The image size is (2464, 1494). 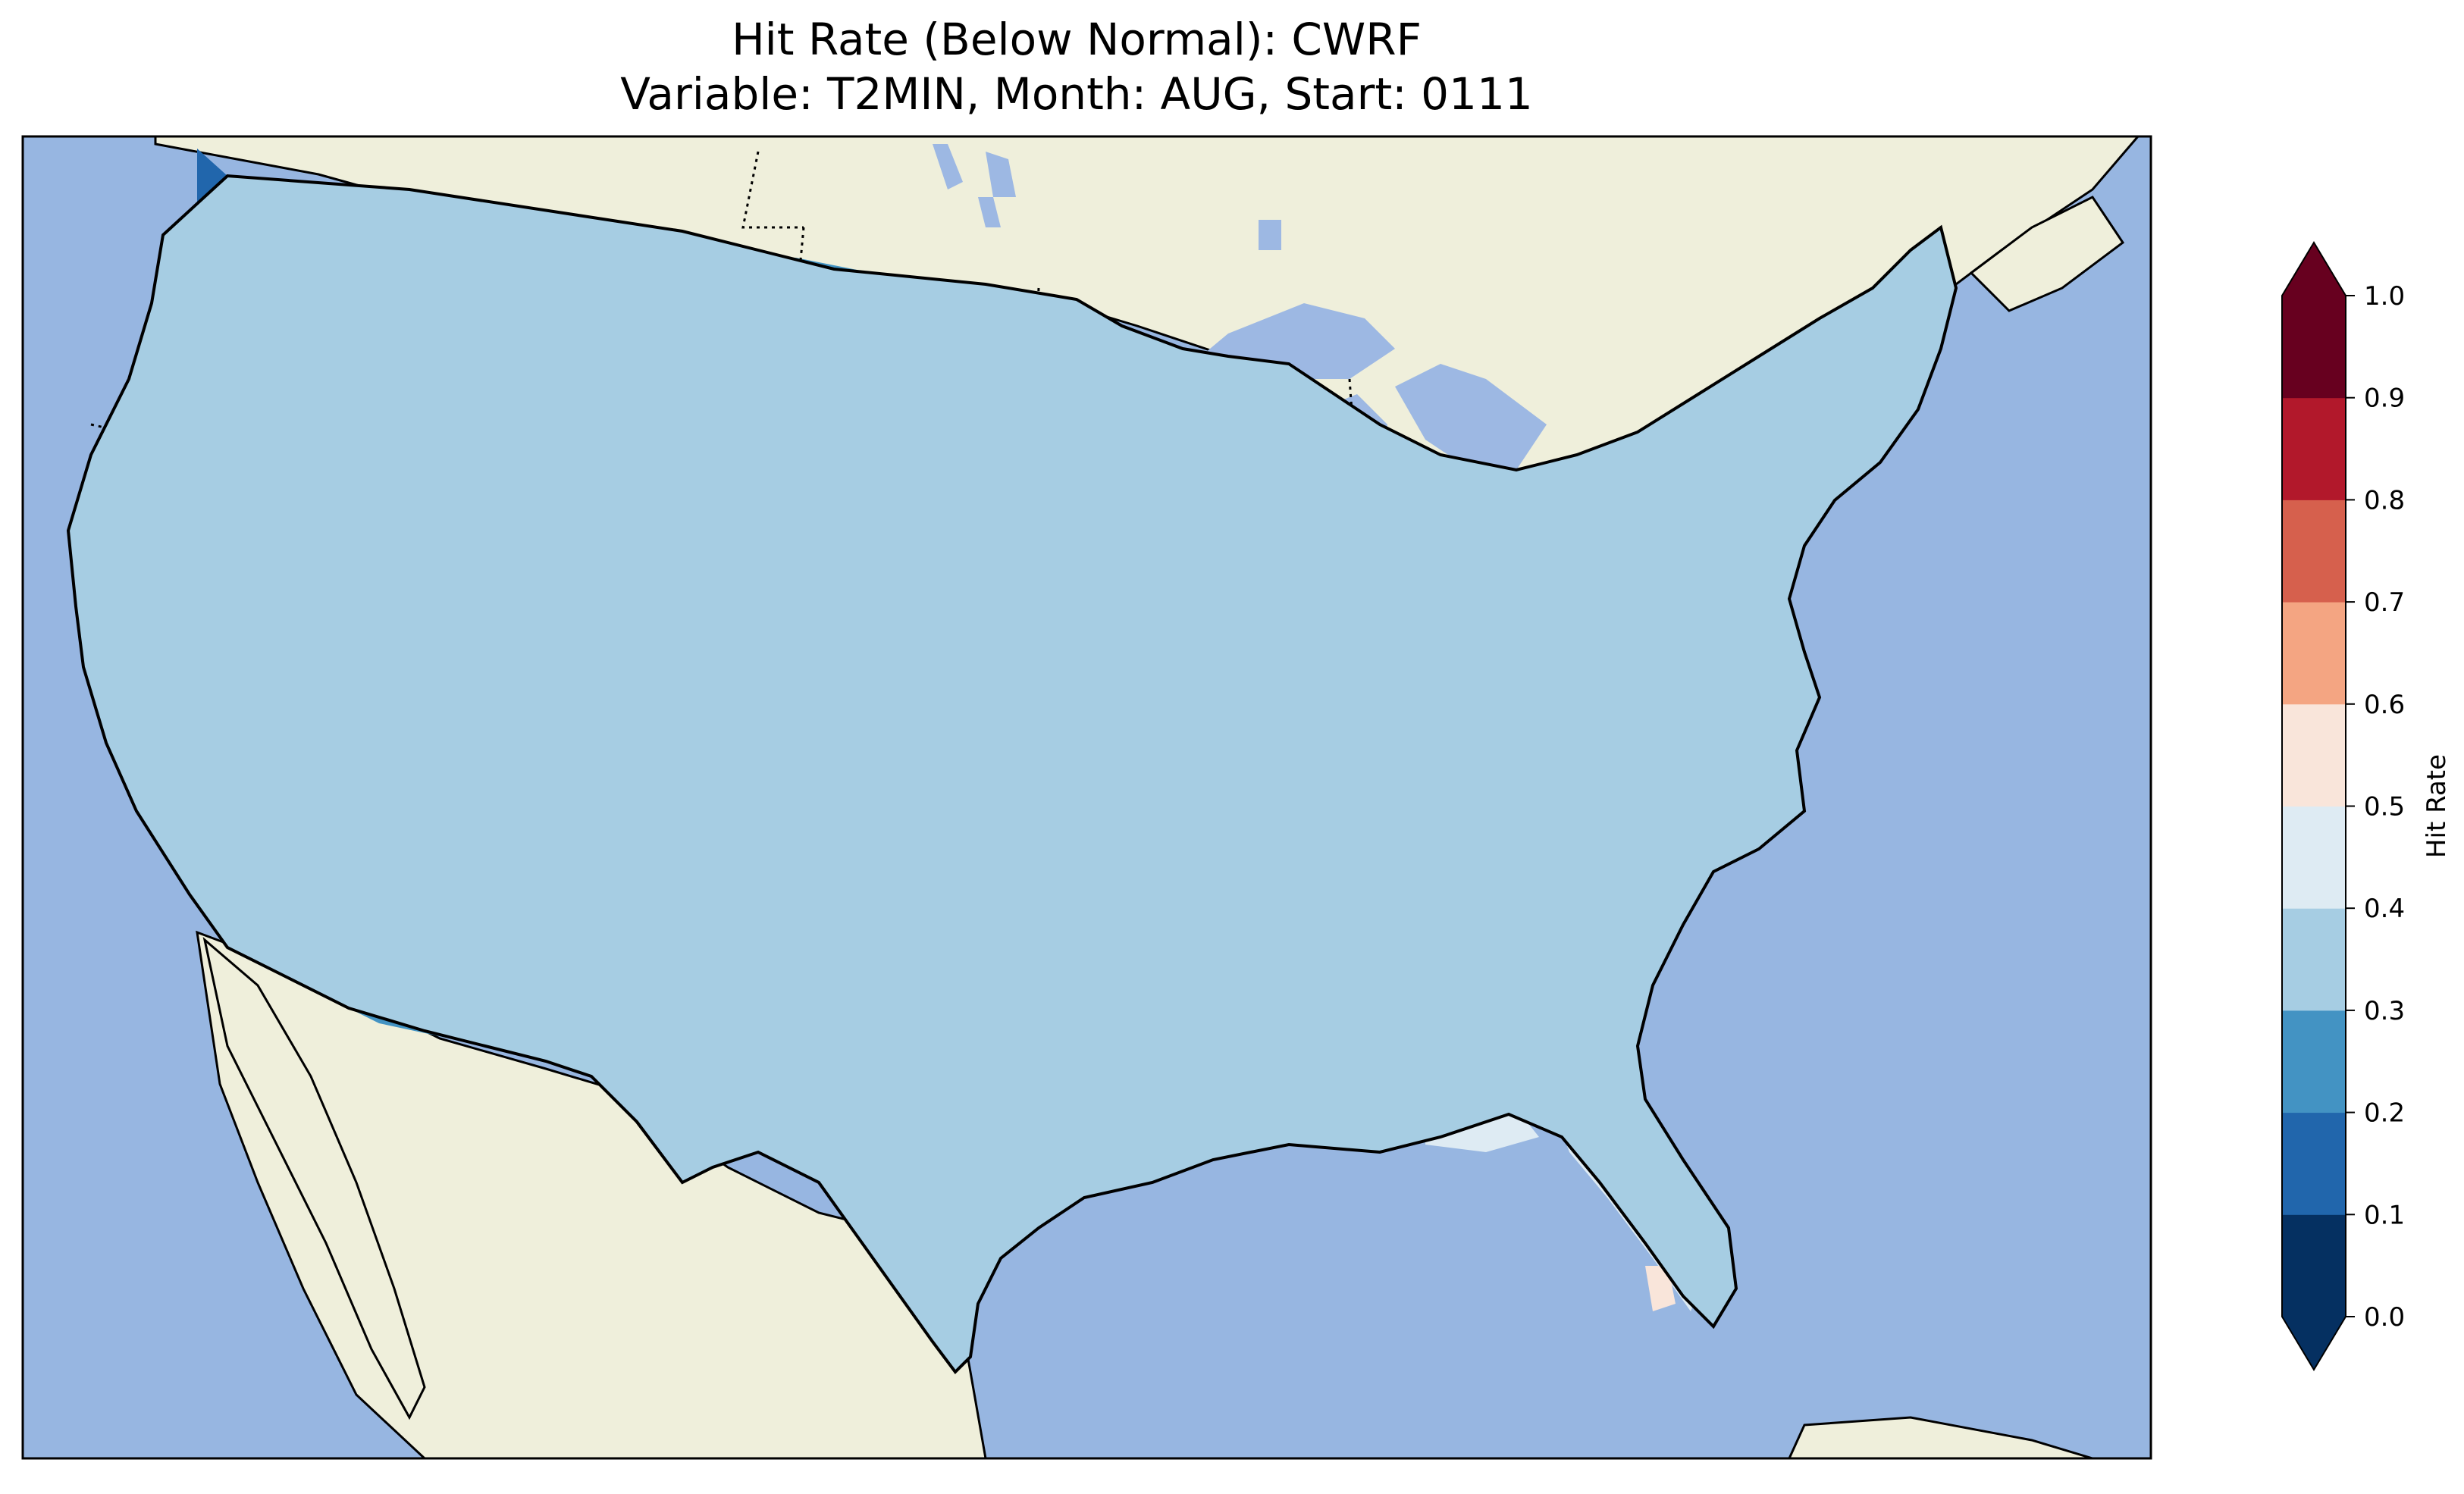 I want to click on colorbar-tick-label: 0.3, so click(x=2384, y=1011).